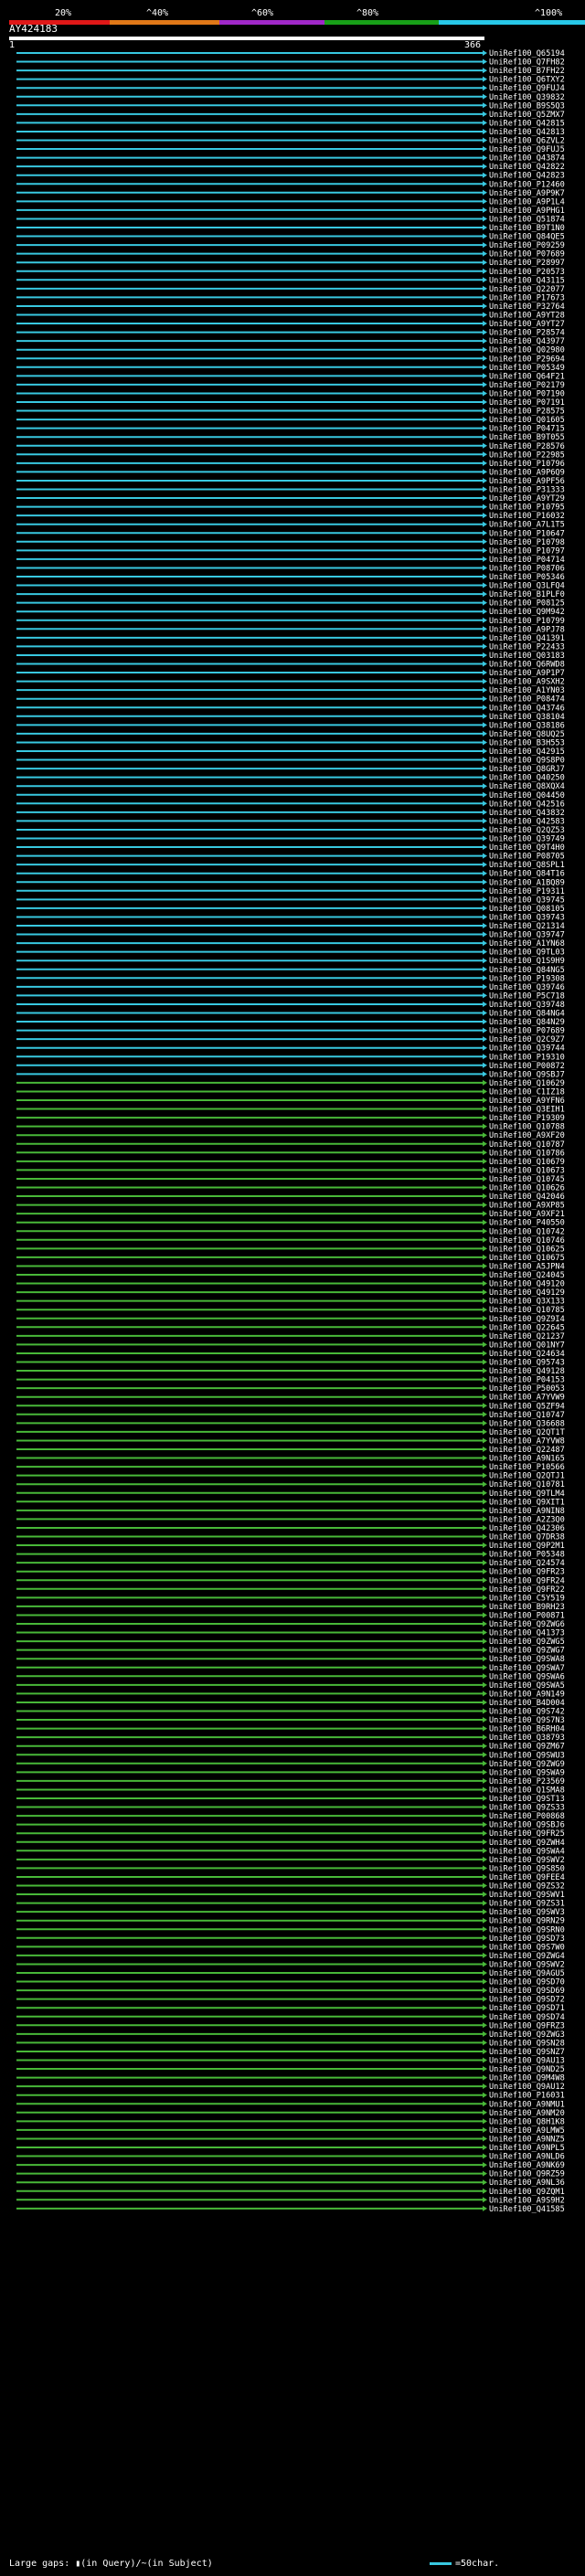  What do you see at coordinates (527, 786) in the screenshot?
I see `hit-label: UniRef100_Q8XQX4` at bounding box center [527, 786].